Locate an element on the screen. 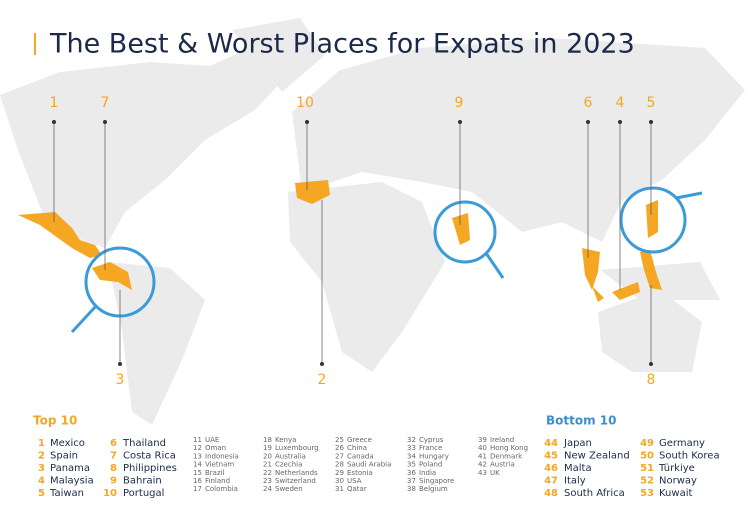 The image size is (750, 530). rank: 47 is located at coordinates (551, 481).